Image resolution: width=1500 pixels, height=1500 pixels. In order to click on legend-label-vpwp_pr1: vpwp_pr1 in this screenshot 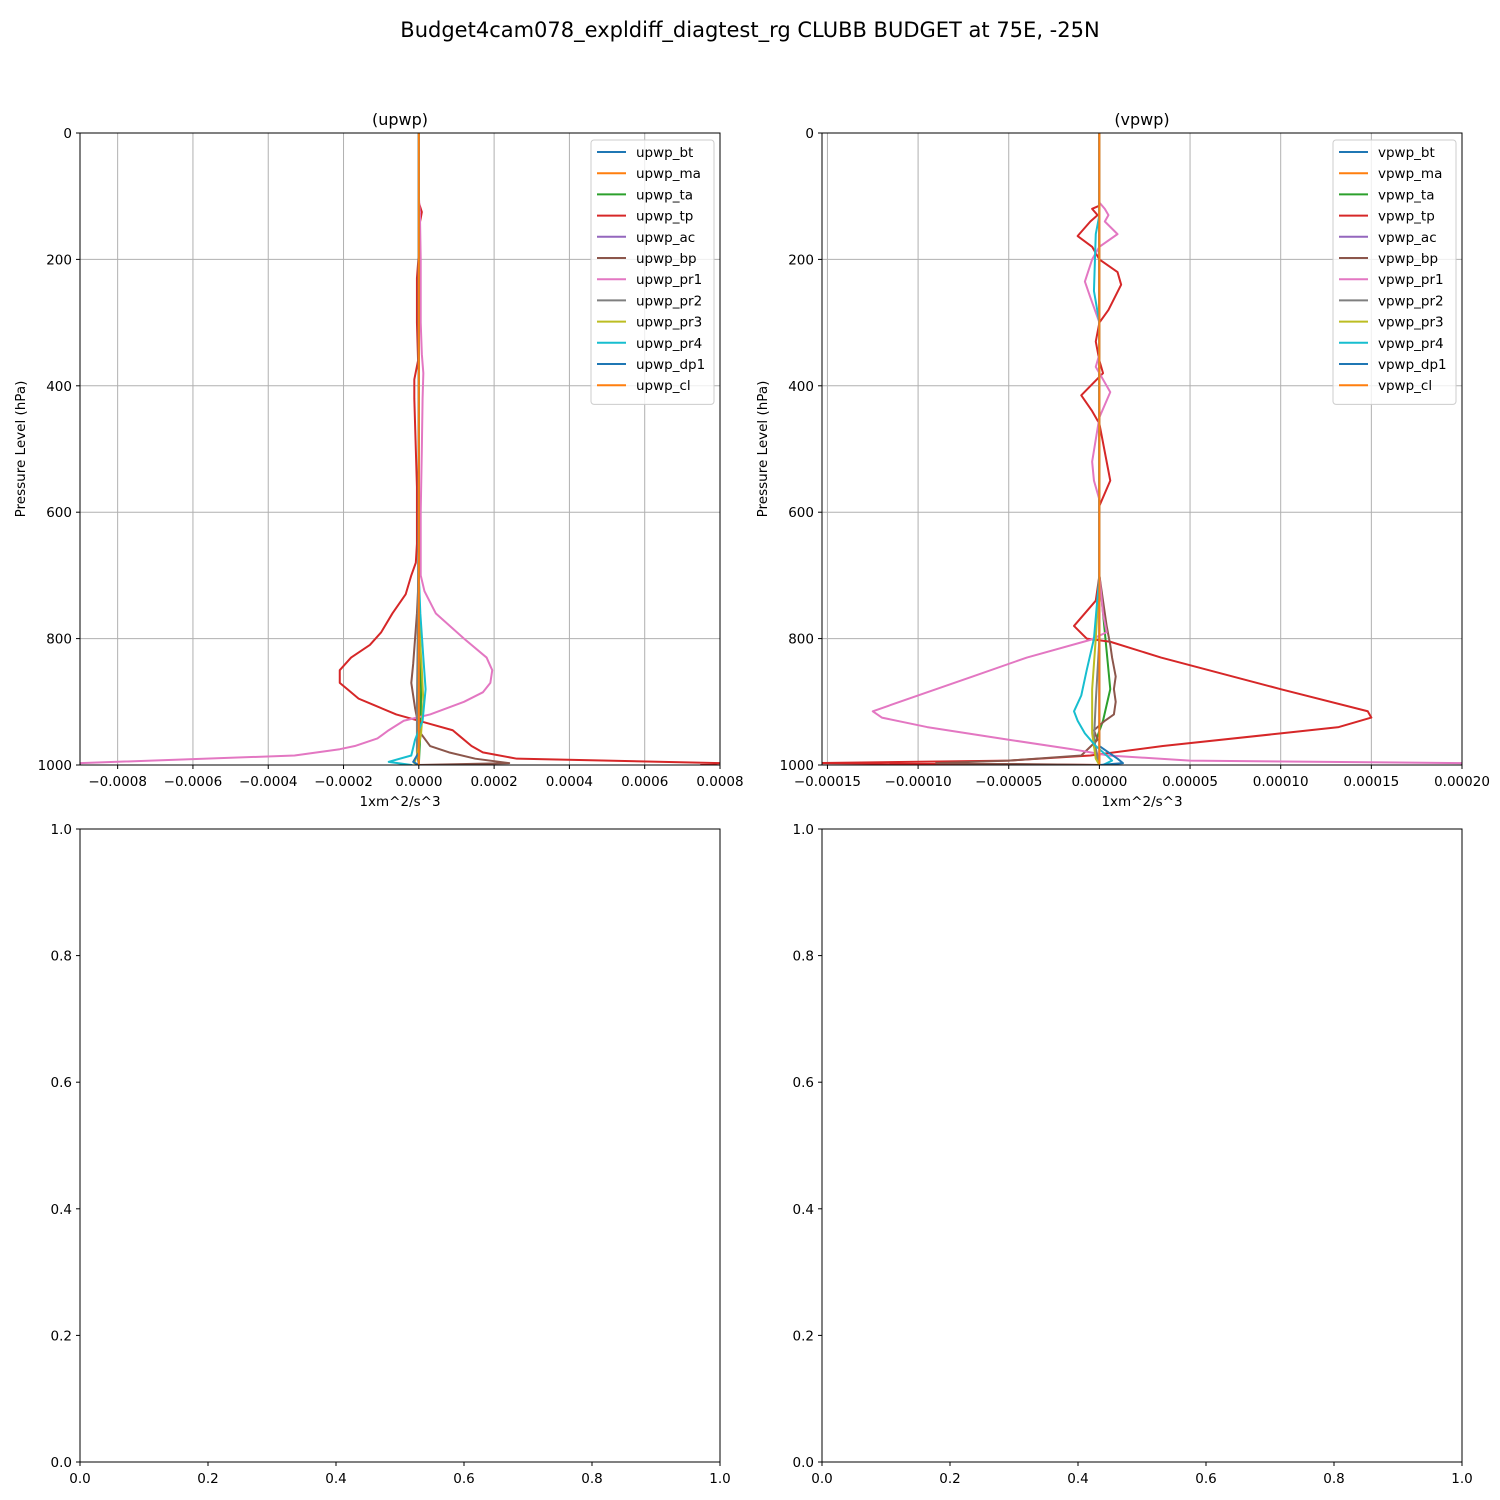, I will do `click(1411, 280)`.